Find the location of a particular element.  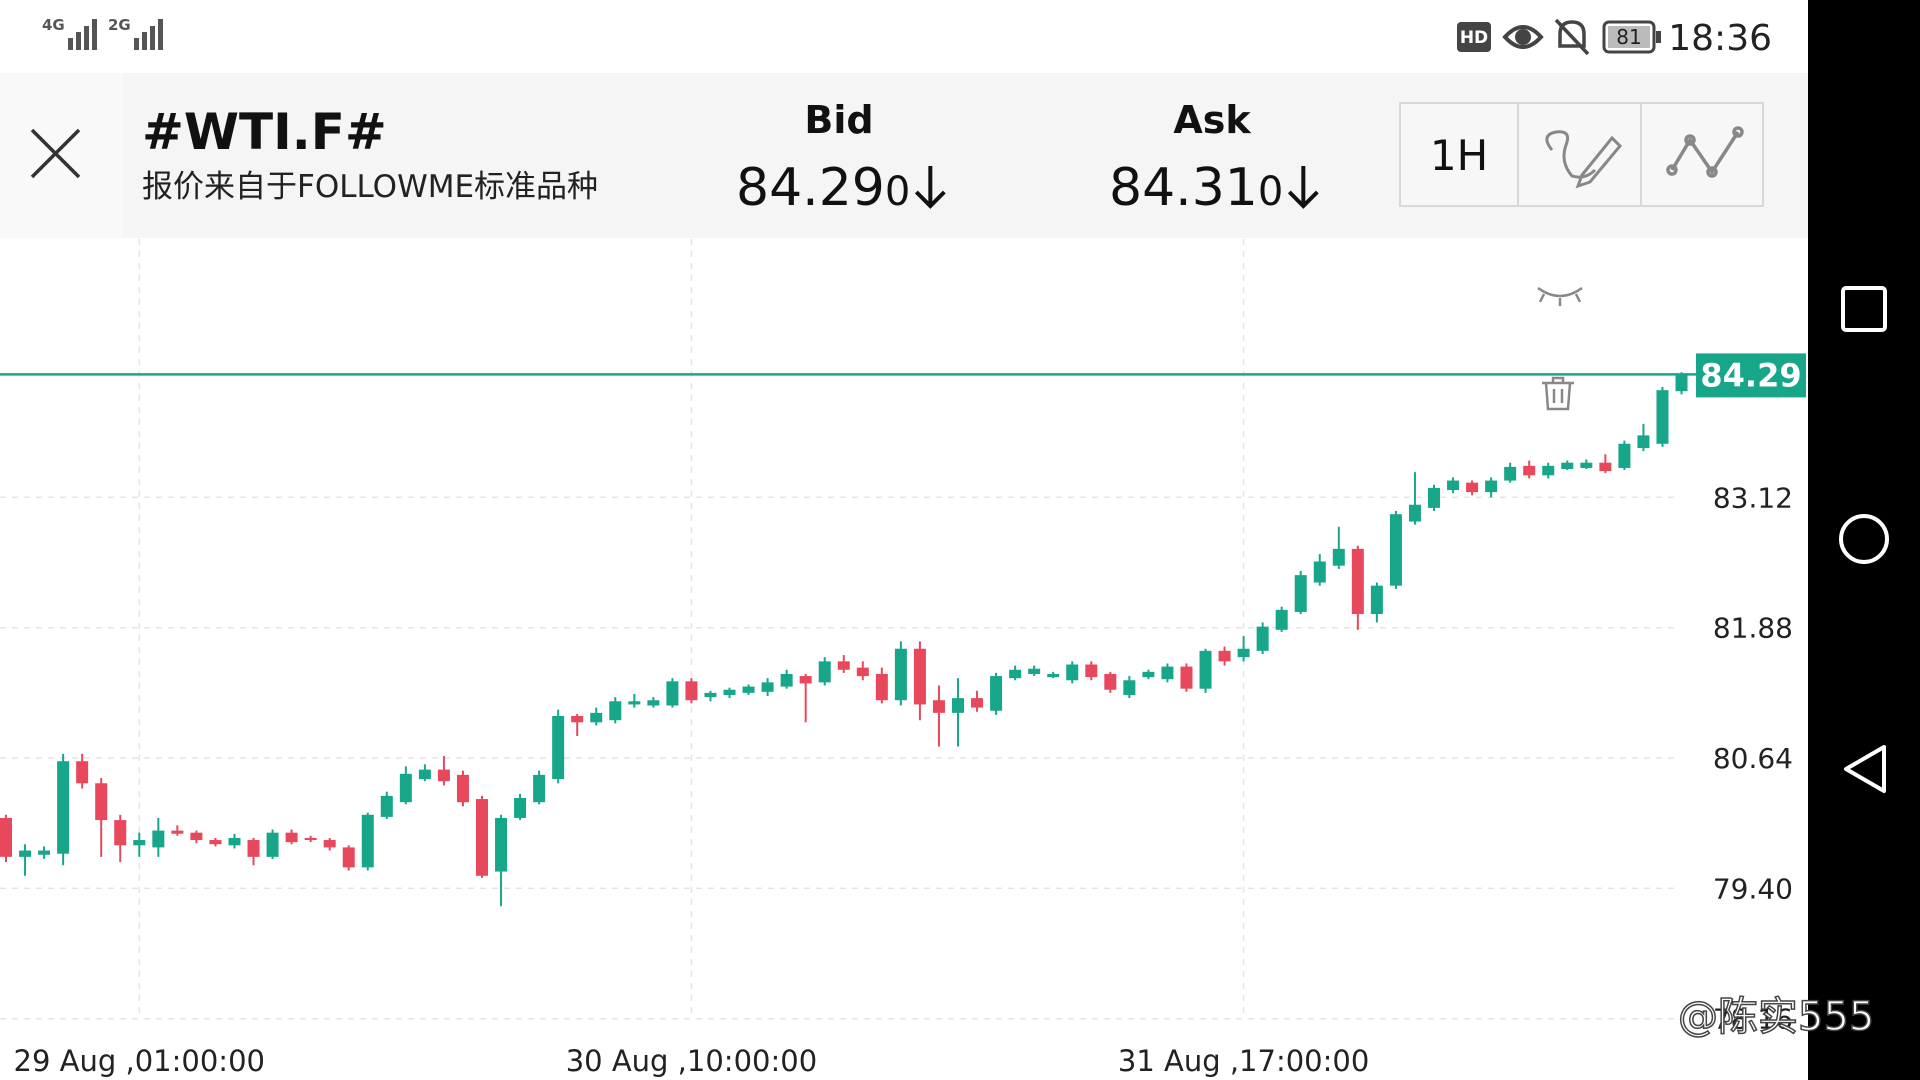

ask-label: Ask is located at coordinates (1212, 120).